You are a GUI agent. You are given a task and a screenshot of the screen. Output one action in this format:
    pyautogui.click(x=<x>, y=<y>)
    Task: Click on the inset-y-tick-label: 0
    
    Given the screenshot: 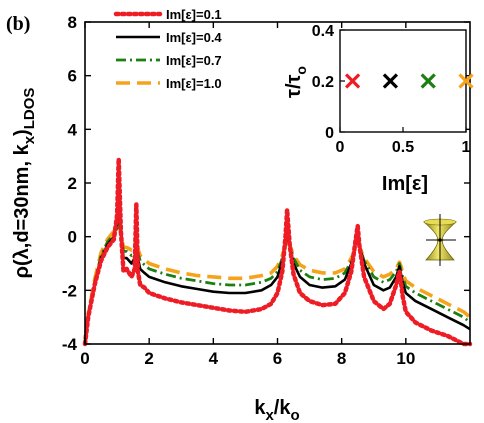 What is the action you would take?
    pyautogui.click(x=329, y=133)
    